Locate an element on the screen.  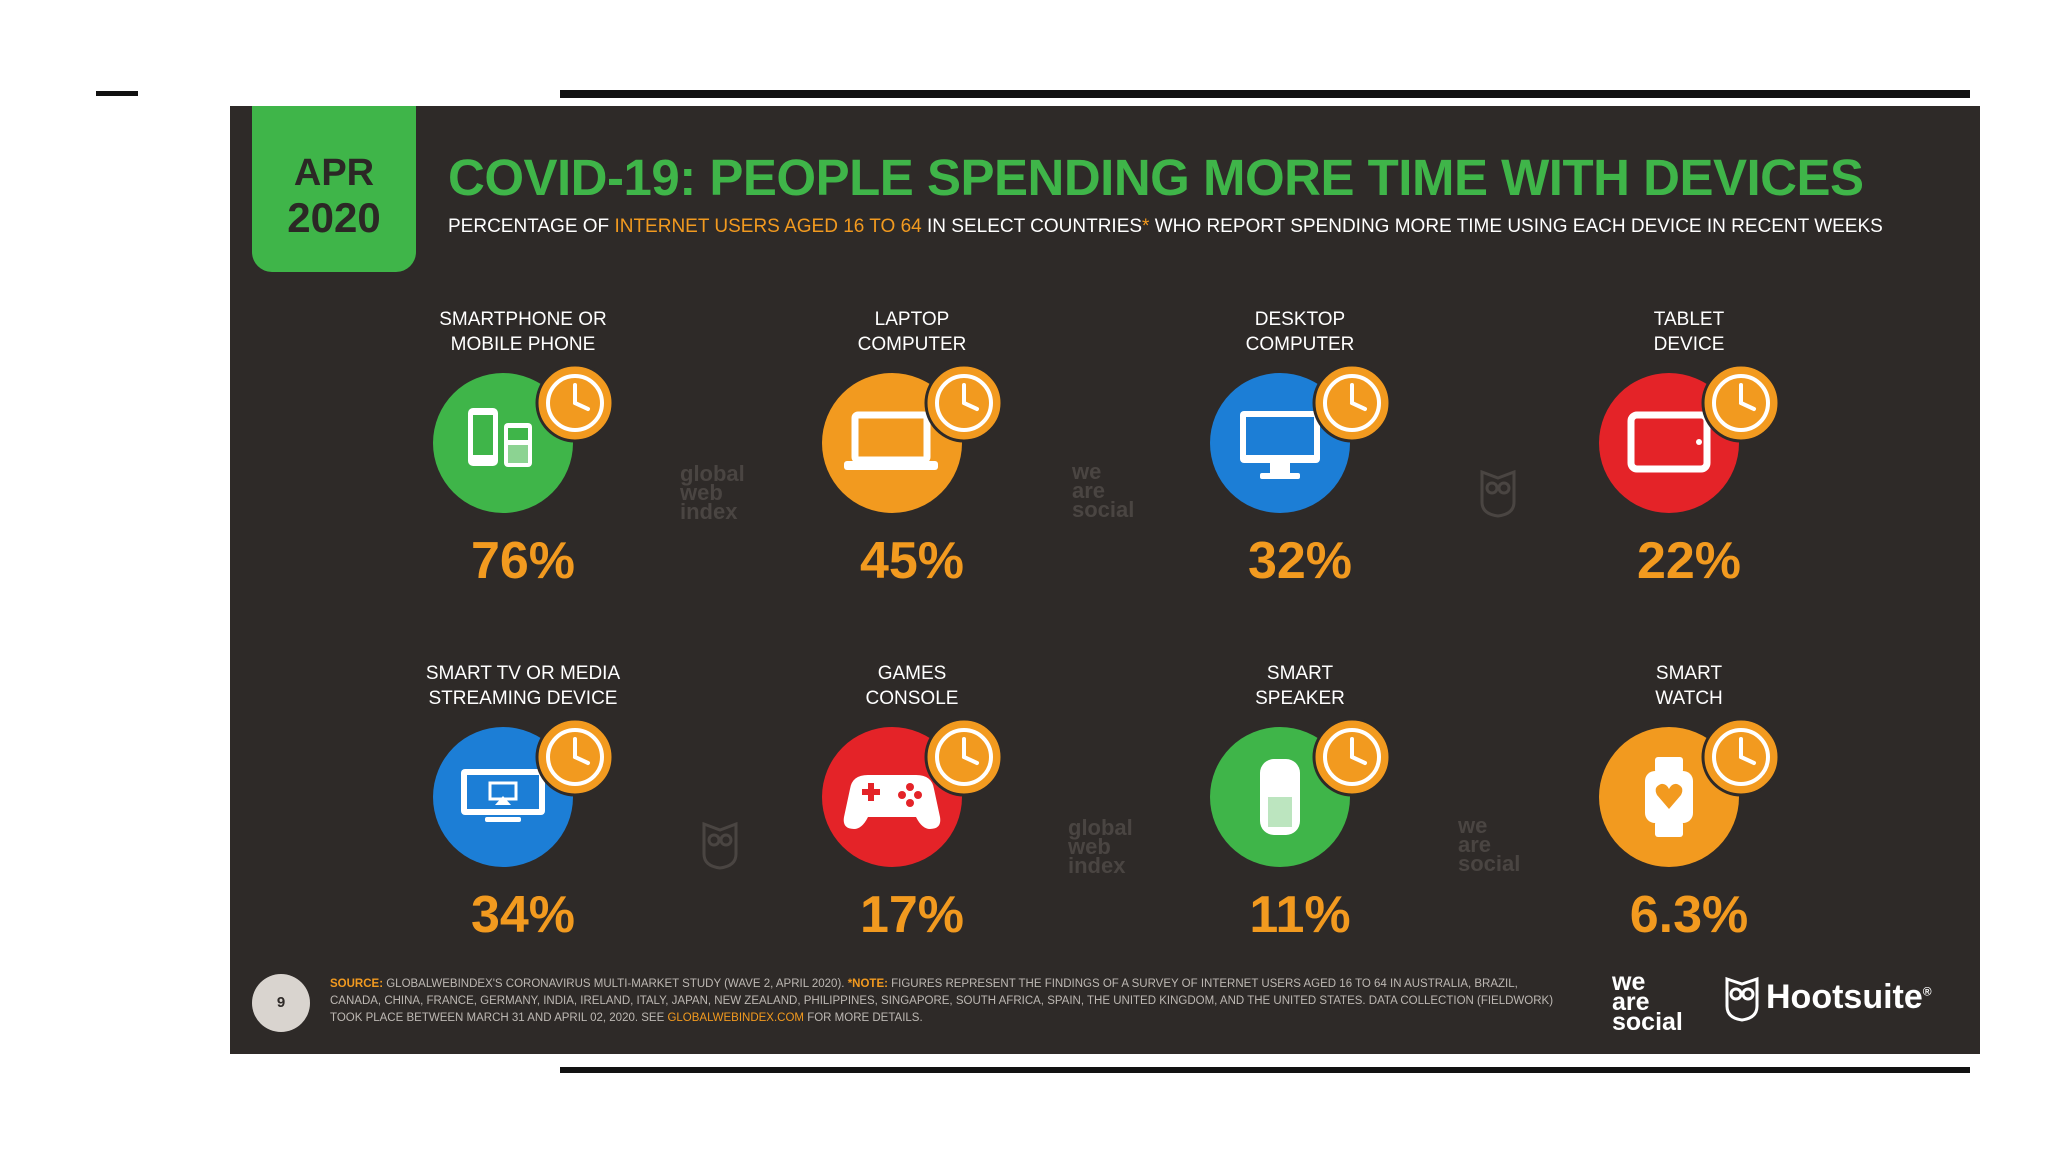
decor-top-rule is located at coordinates (1265, 94).